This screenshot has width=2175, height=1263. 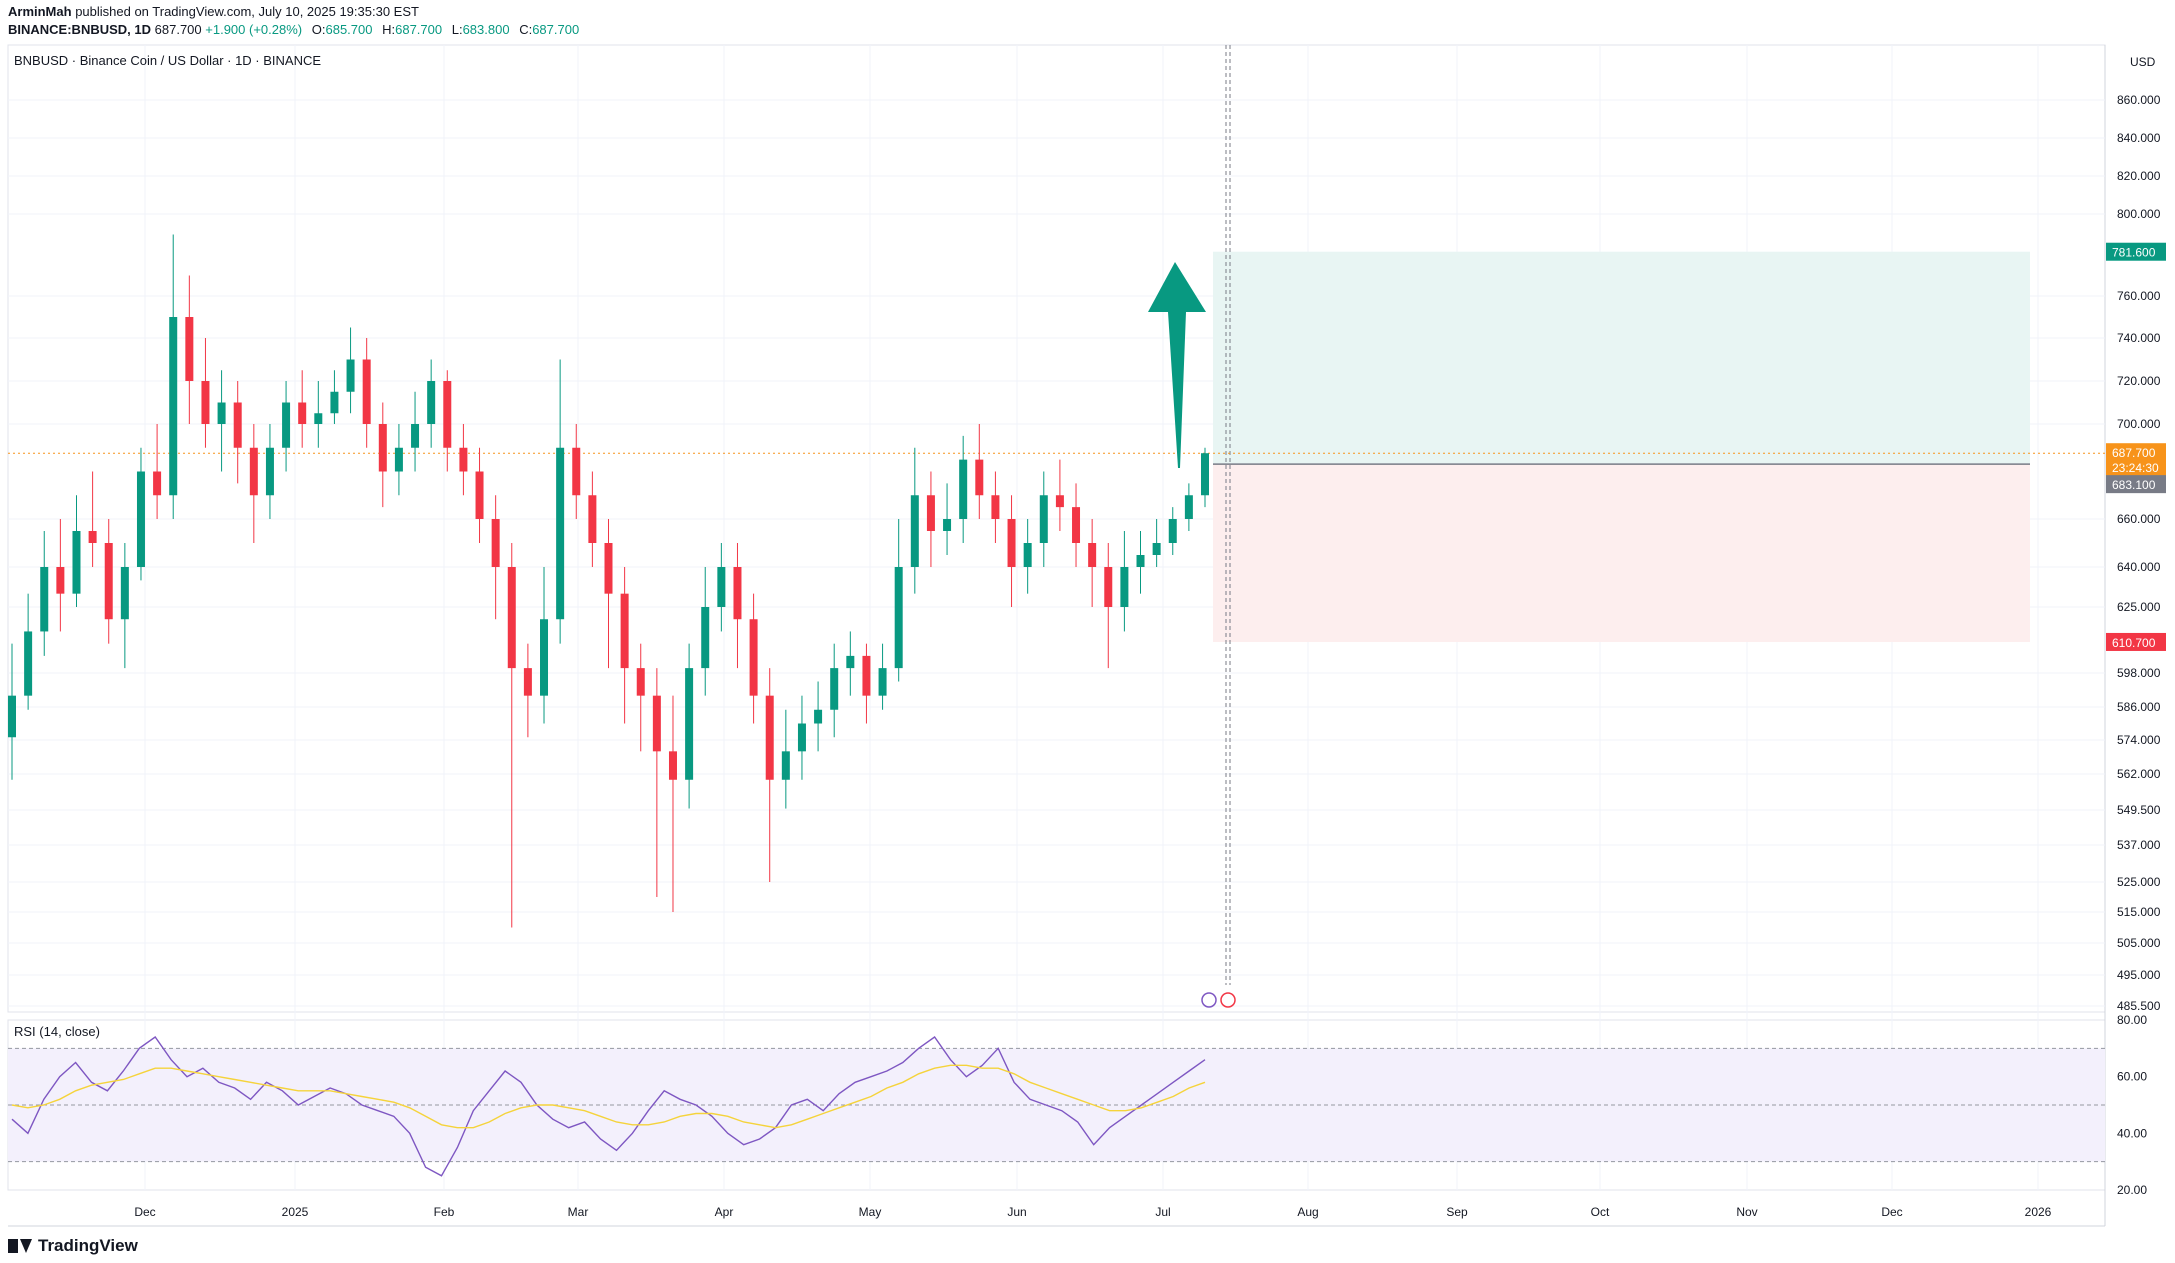 I want to click on author-name: ArminMah, so click(x=40, y=11).